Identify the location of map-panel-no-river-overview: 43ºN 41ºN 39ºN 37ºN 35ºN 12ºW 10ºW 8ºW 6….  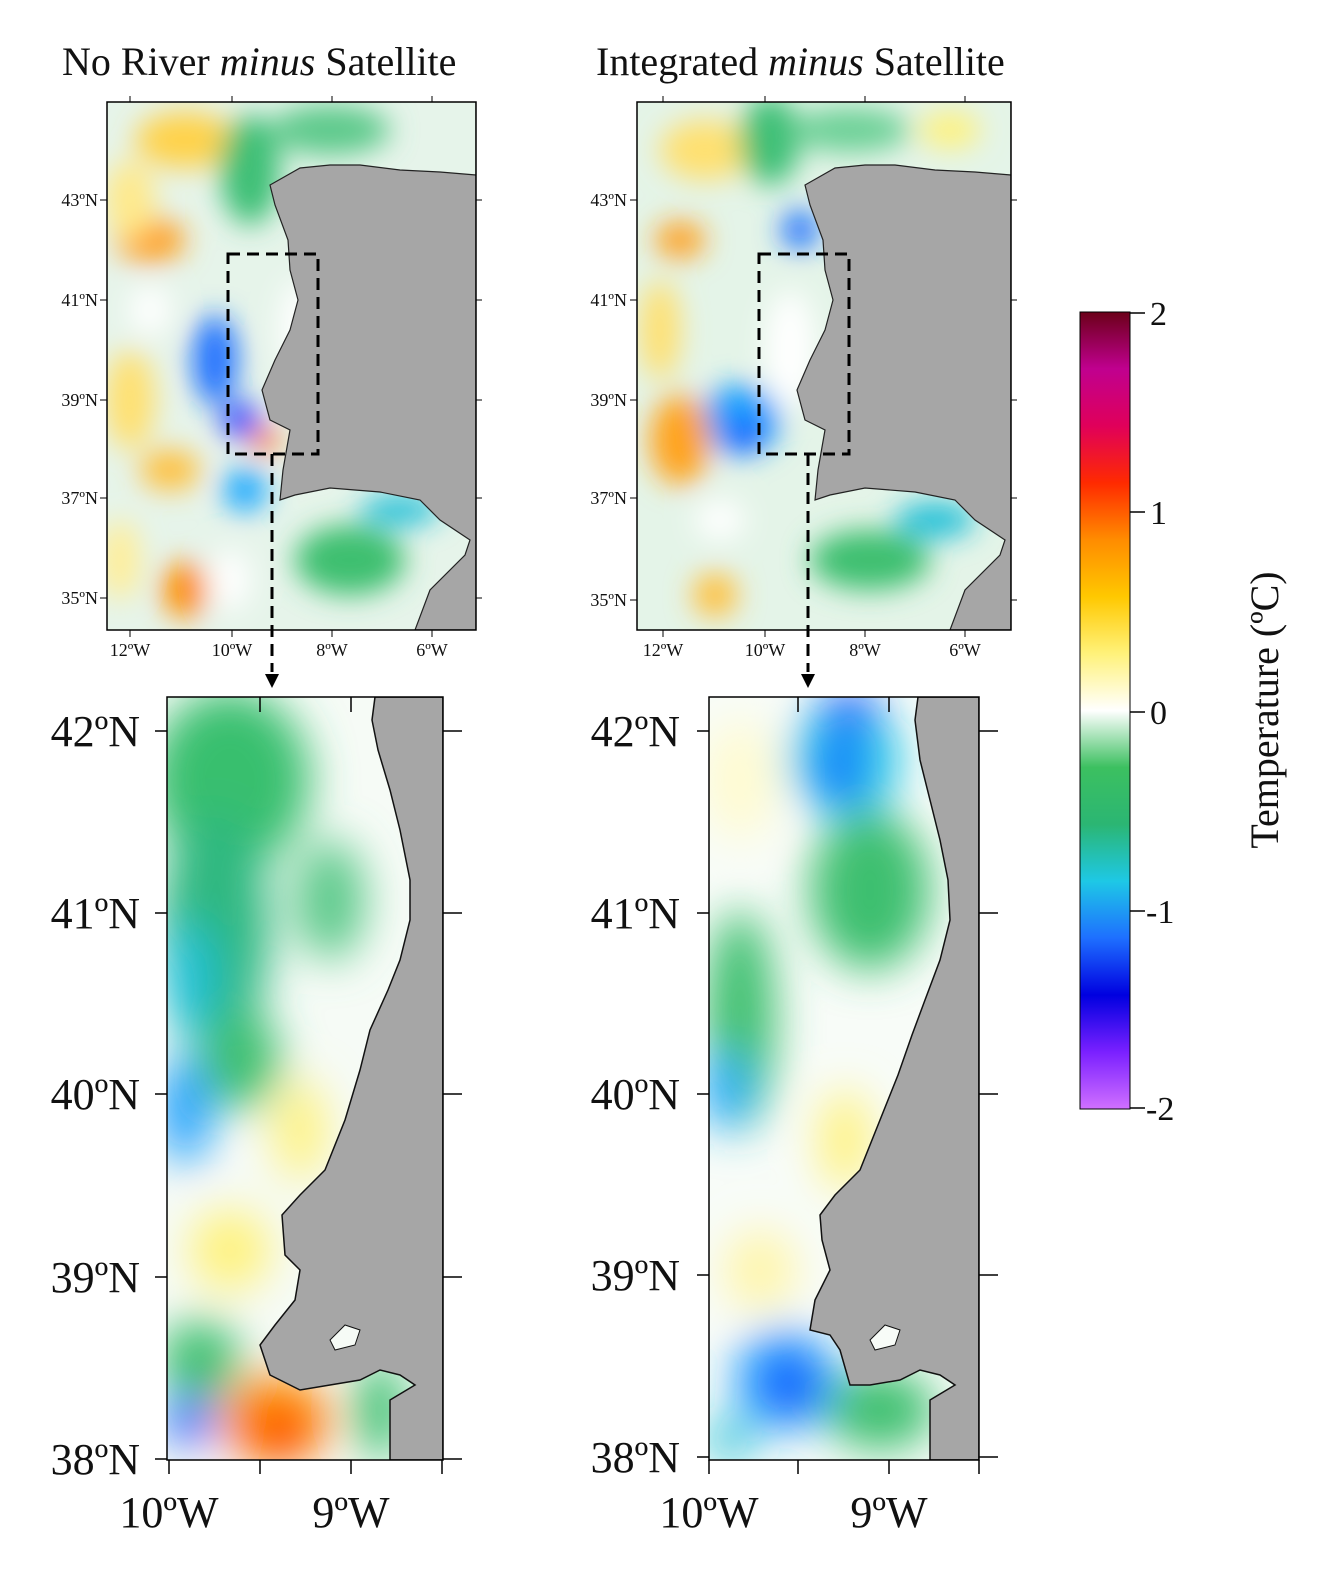
(271, 378).